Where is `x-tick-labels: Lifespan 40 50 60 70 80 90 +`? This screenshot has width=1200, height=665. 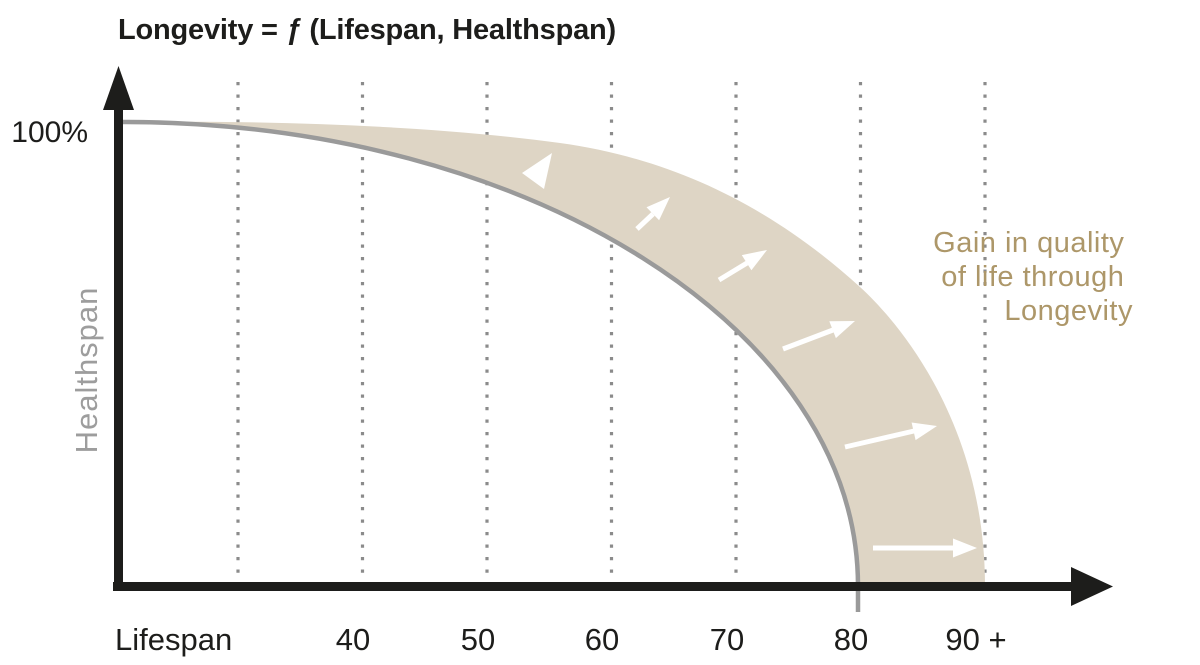
x-tick-labels: Lifespan 40 50 60 70 80 90 + is located at coordinates (561, 639).